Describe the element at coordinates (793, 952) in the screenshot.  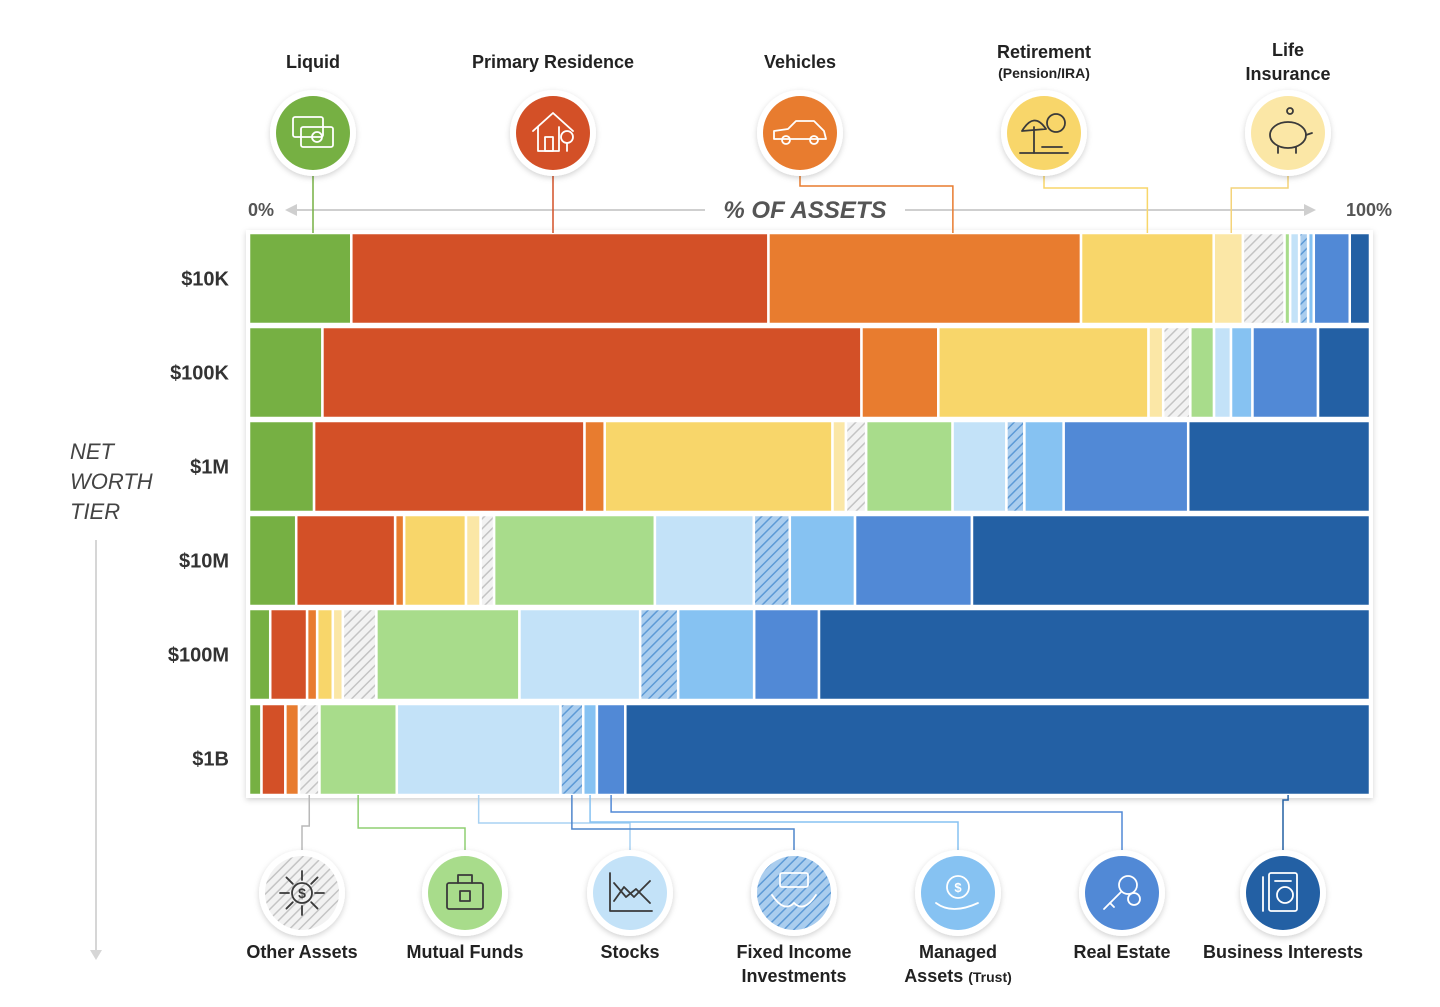
I see `category-label-fixed: Fixed Income` at that location.